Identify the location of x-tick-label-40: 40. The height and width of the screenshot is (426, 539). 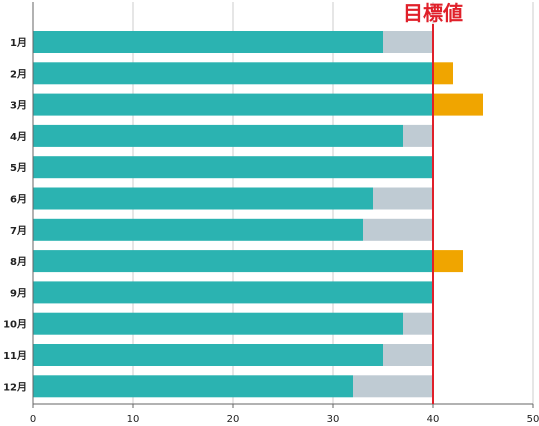
(433, 419).